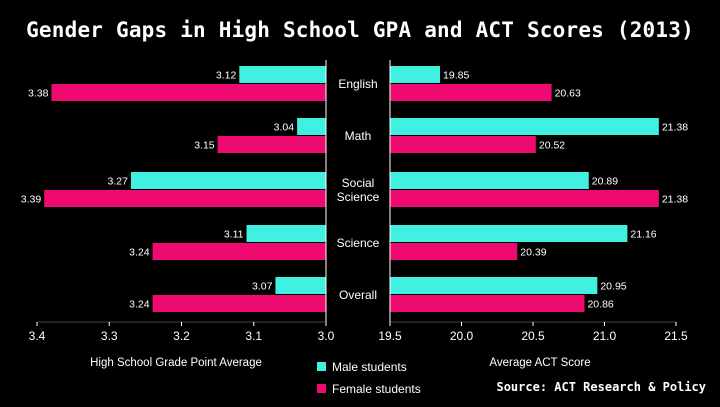 This screenshot has height=407, width=720. Describe the element at coordinates (176, 363) in the screenshot. I see `gpa-axis-title: High School Grade Point Average` at that location.